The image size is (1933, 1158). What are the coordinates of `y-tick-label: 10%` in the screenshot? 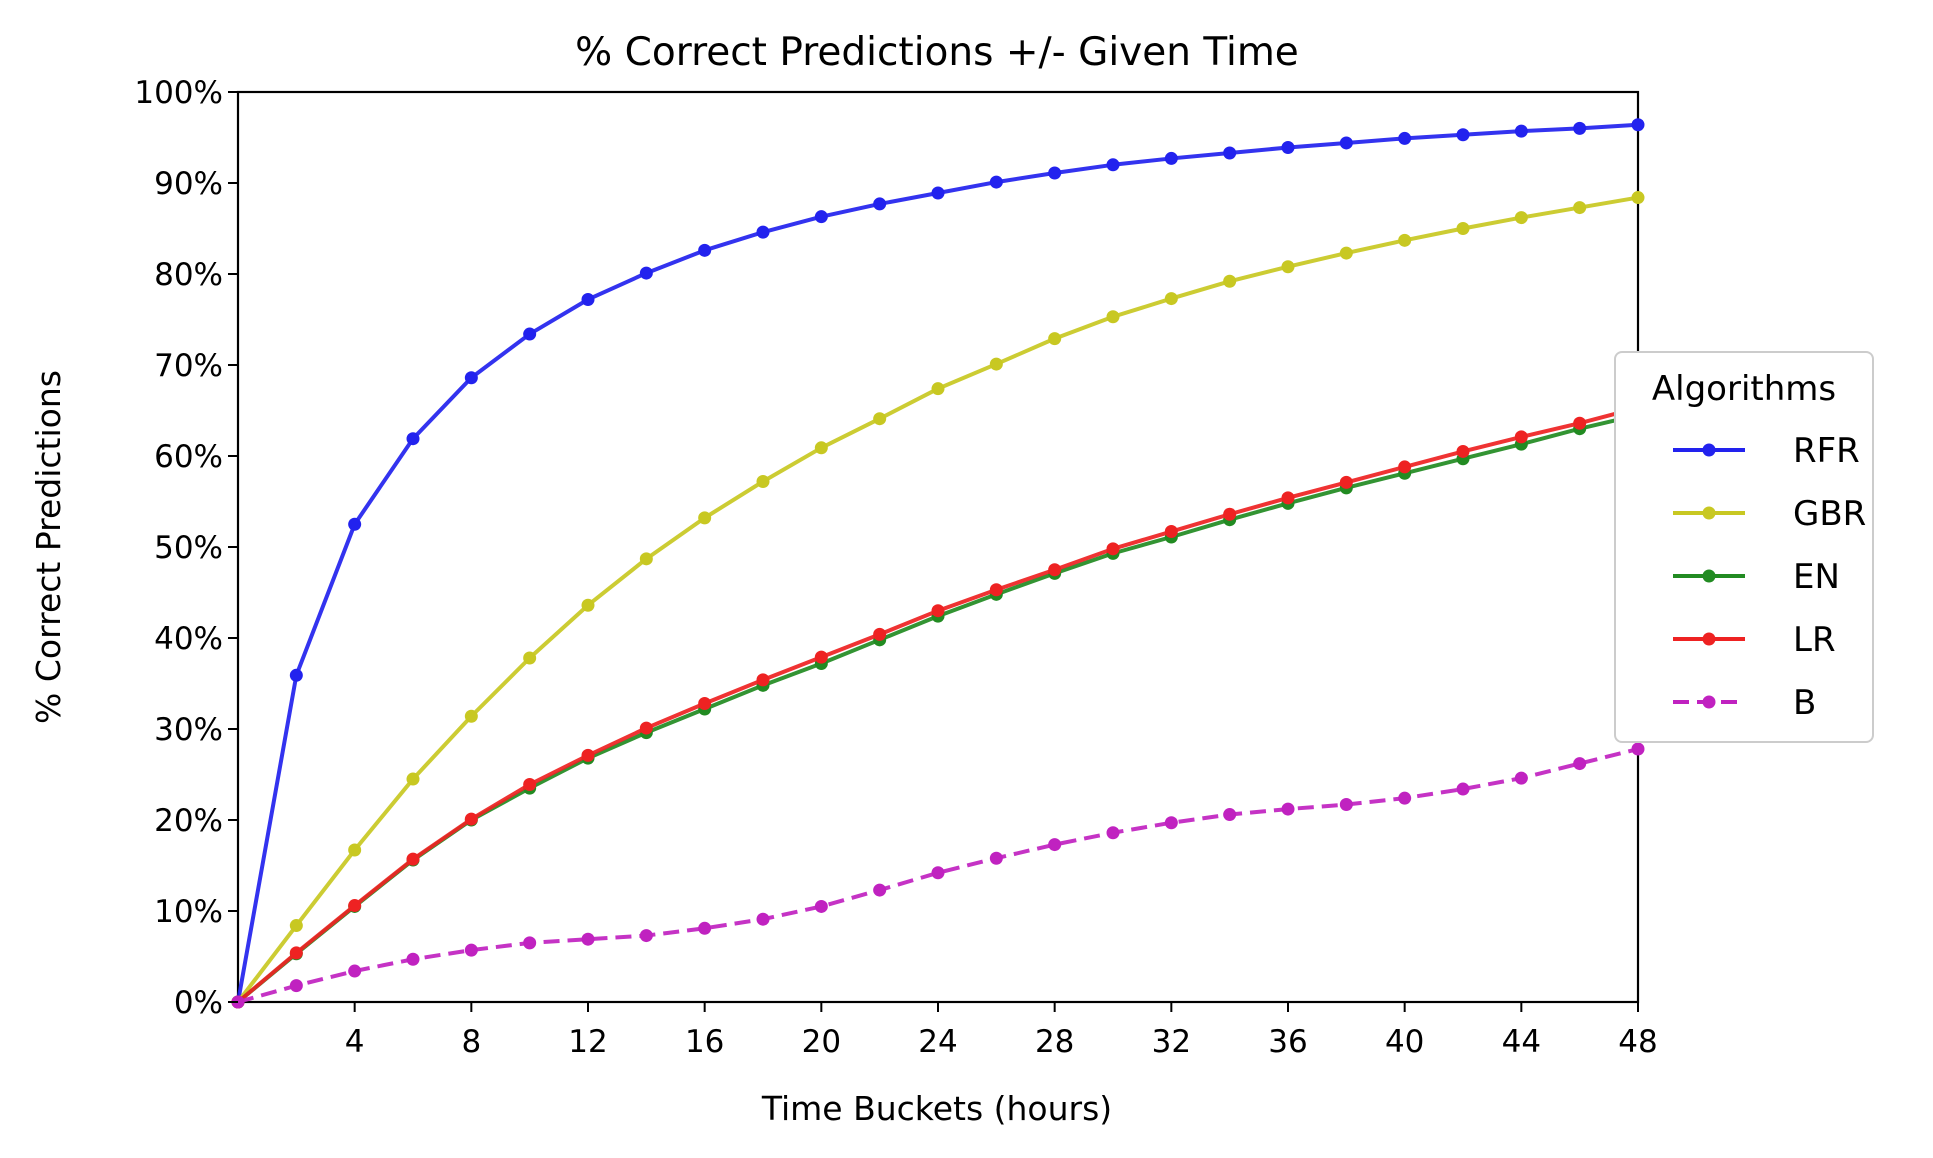 It's located at (188, 912).